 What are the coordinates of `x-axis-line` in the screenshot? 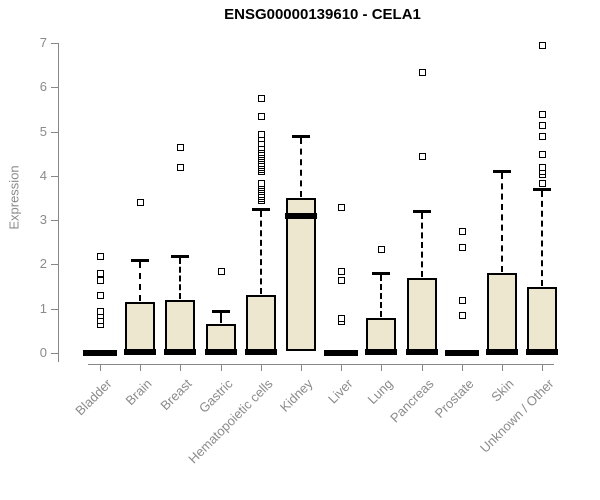 It's located at (321, 364).